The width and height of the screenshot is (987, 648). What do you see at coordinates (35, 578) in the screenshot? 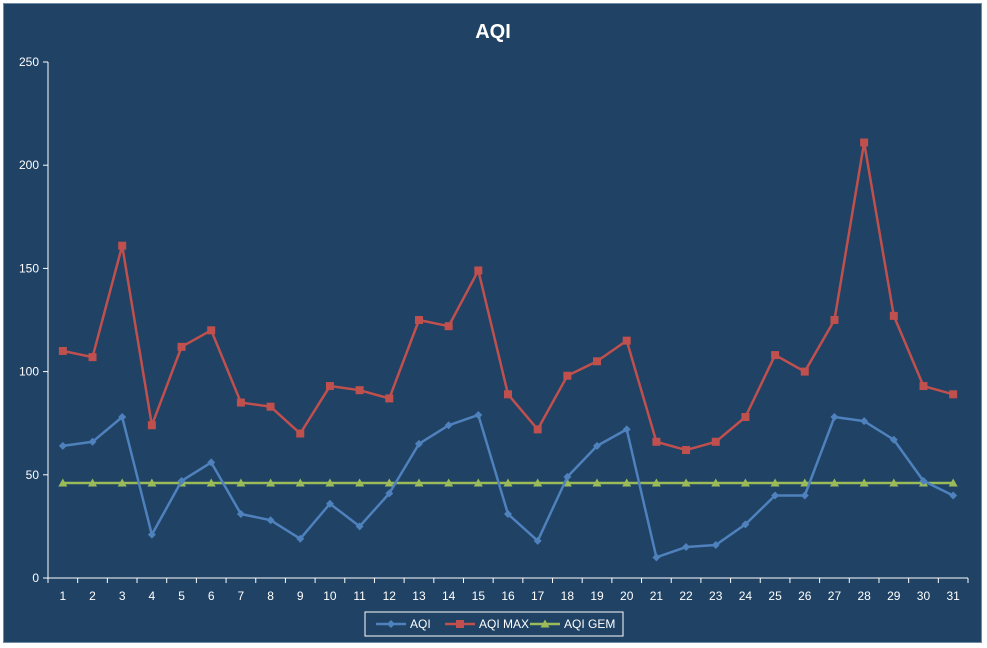
I see `y-tick-label: 0` at bounding box center [35, 578].